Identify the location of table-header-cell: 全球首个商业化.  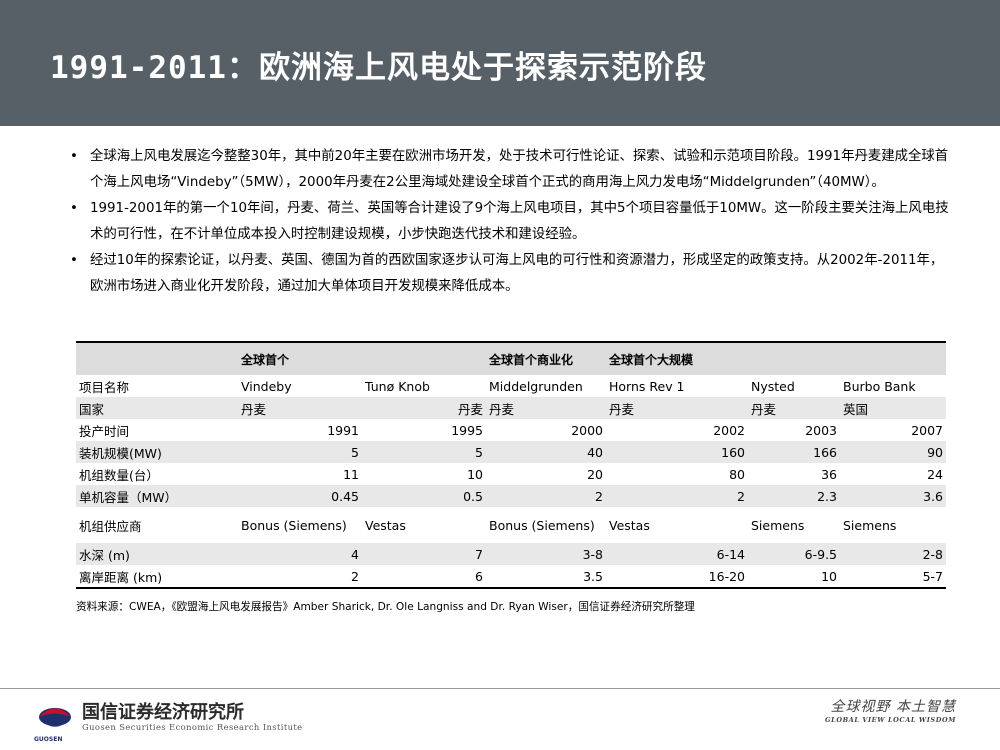
(546, 358).